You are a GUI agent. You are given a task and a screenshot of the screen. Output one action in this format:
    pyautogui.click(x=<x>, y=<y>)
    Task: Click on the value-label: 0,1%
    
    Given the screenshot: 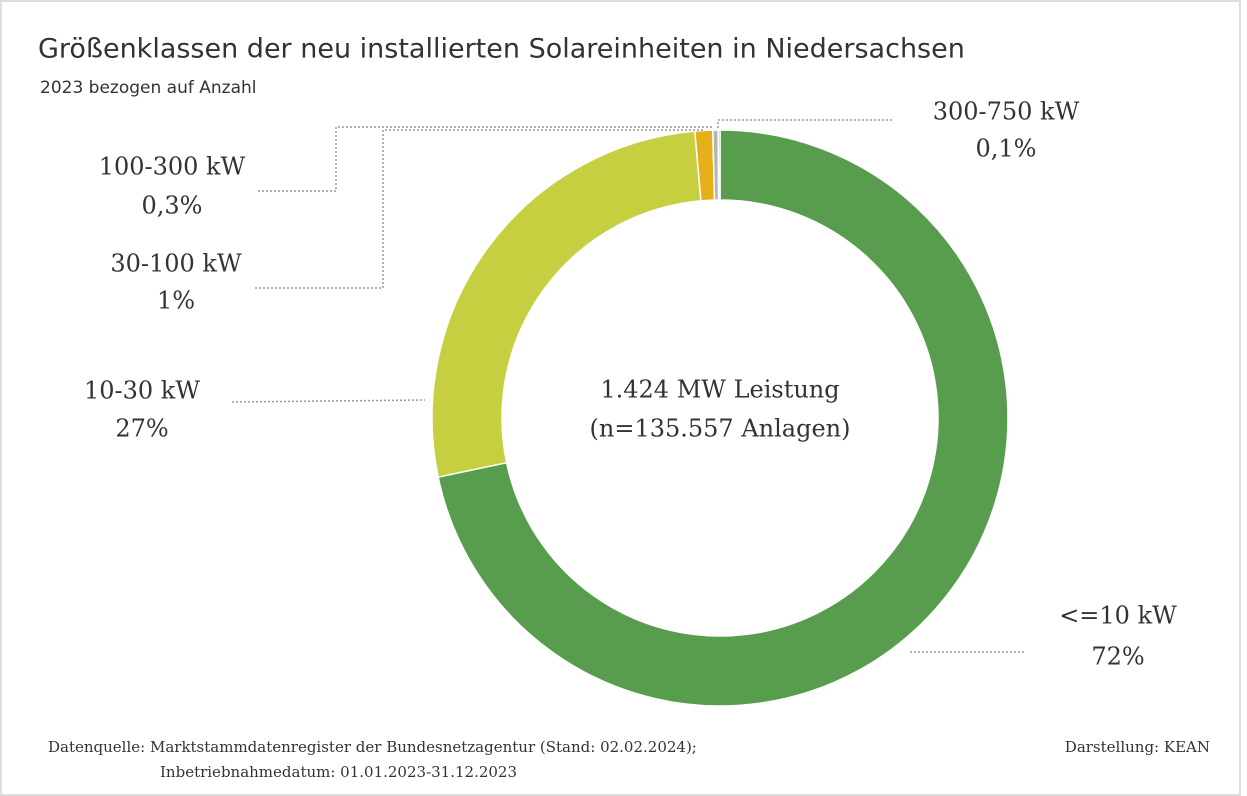 What is the action you would take?
    pyautogui.click(x=1006, y=149)
    